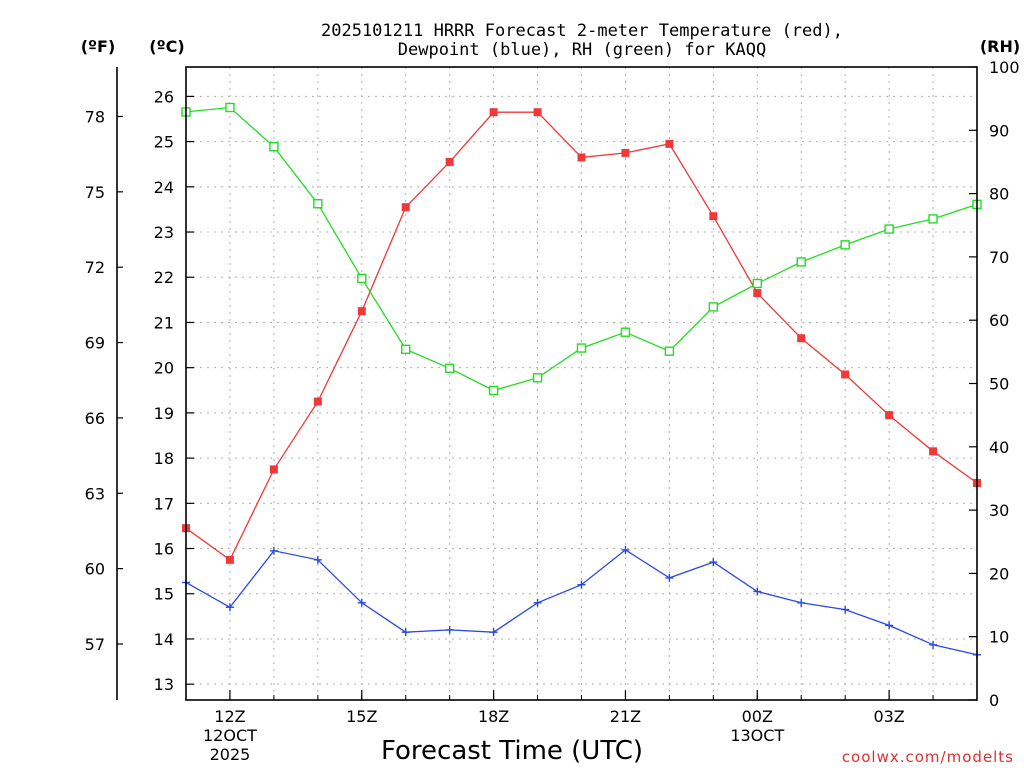 The image size is (1024, 768). Describe the element at coordinates (95, 192) in the screenshot. I see `fahrenheit-tick-label: 75` at that location.